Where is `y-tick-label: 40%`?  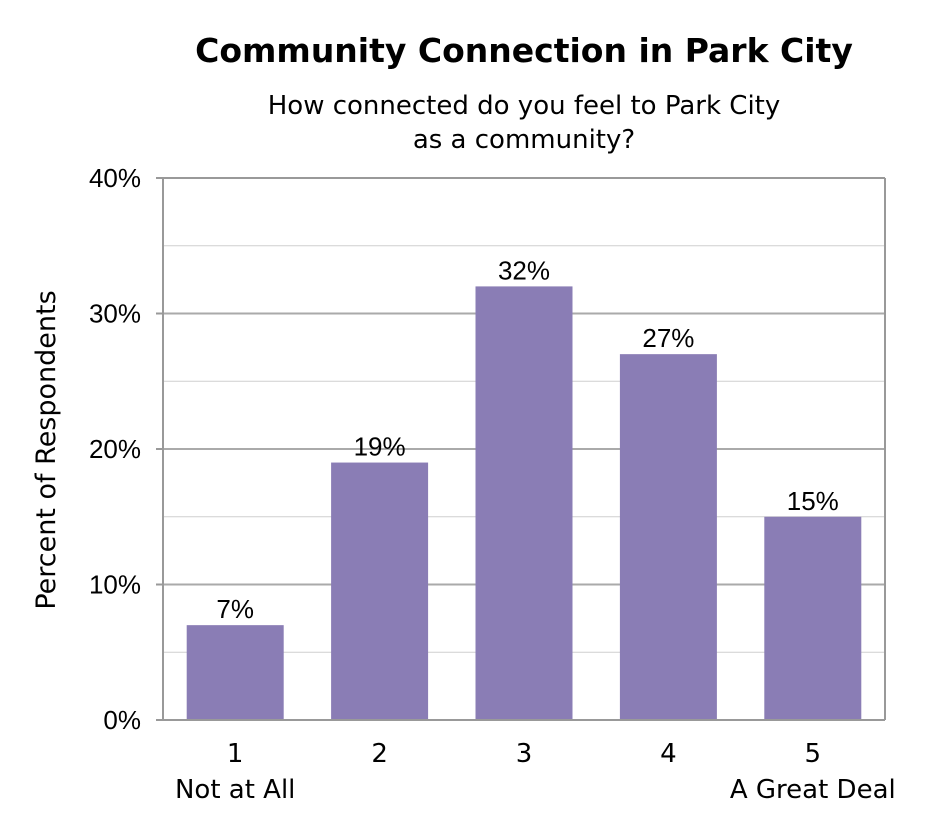 y-tick-label: 40% is located at coordinates (115, 178).